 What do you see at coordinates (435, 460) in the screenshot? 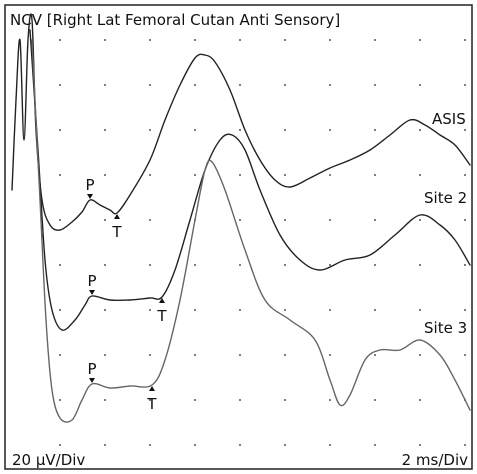
I see `time-scale: 2 ms/Div` at bounding box center [435, 460].